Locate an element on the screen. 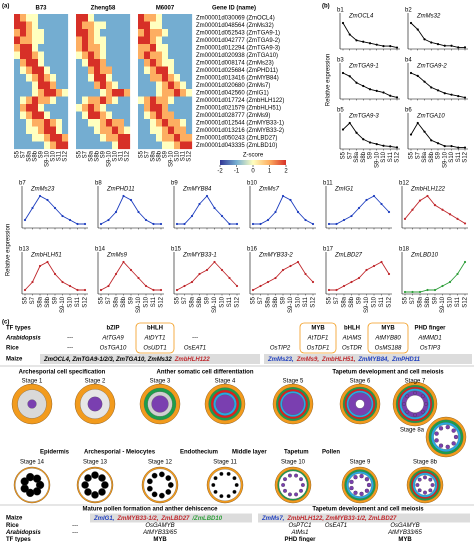 The height and width of the screenshot is (542, 474). panel-label: b16 is located at coordinates (252, 250).